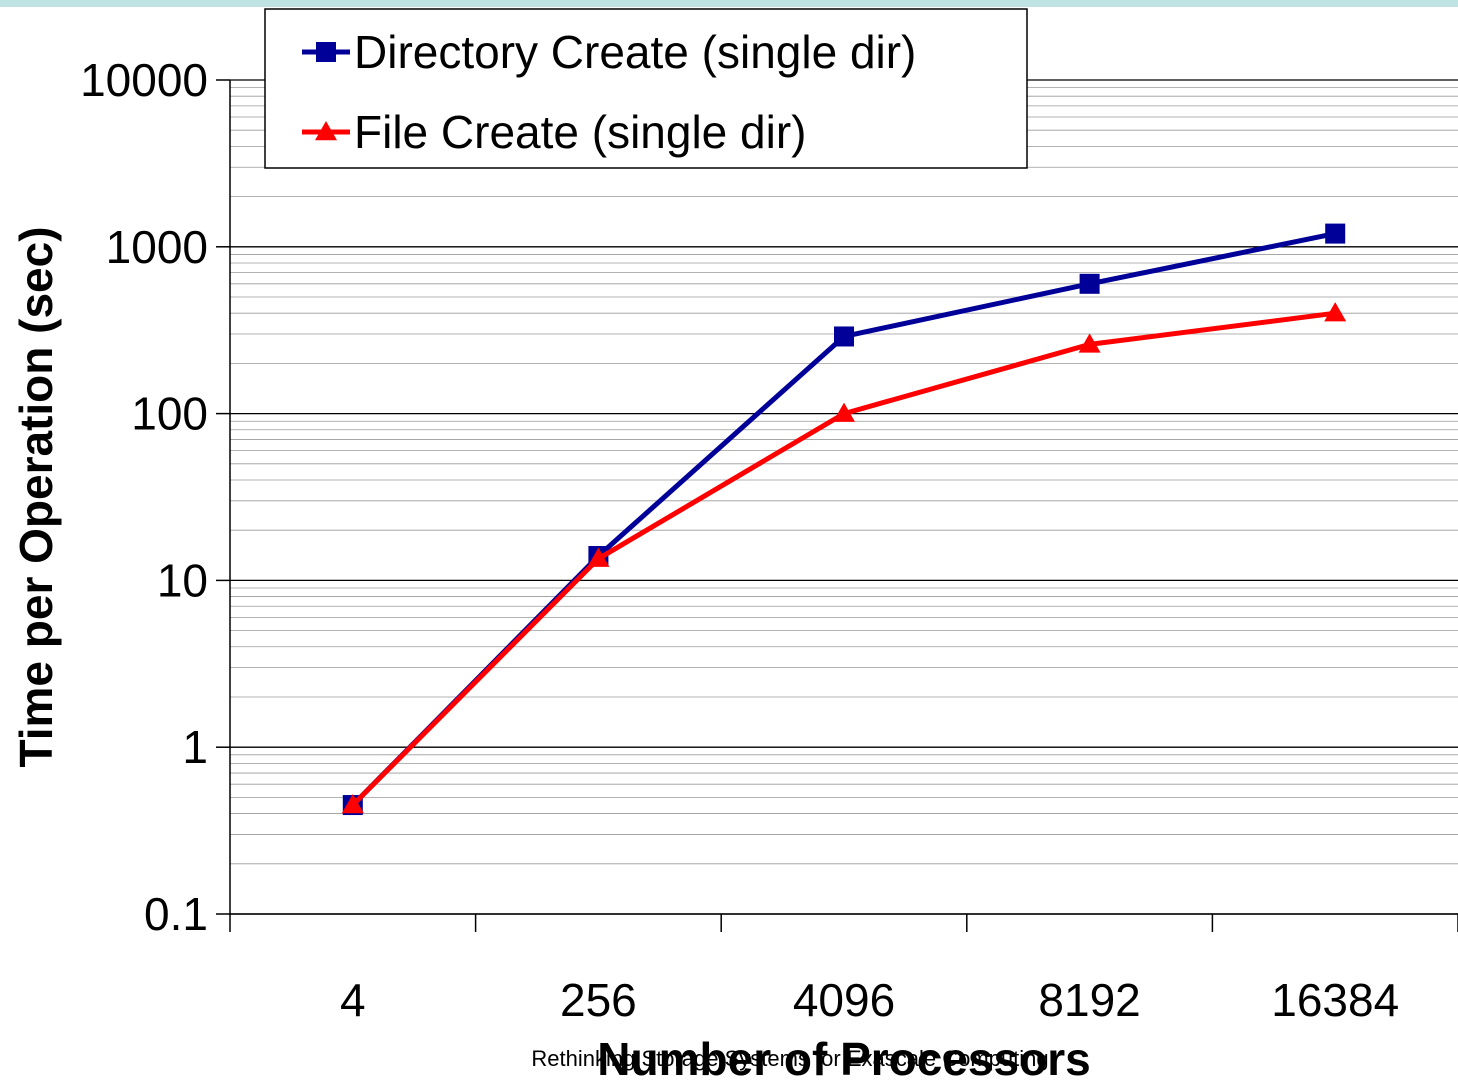  What do you see at coordinates (169, 414) in the screenshot?
I see `y-tick-label: 100` at bounding box center [169, 414].